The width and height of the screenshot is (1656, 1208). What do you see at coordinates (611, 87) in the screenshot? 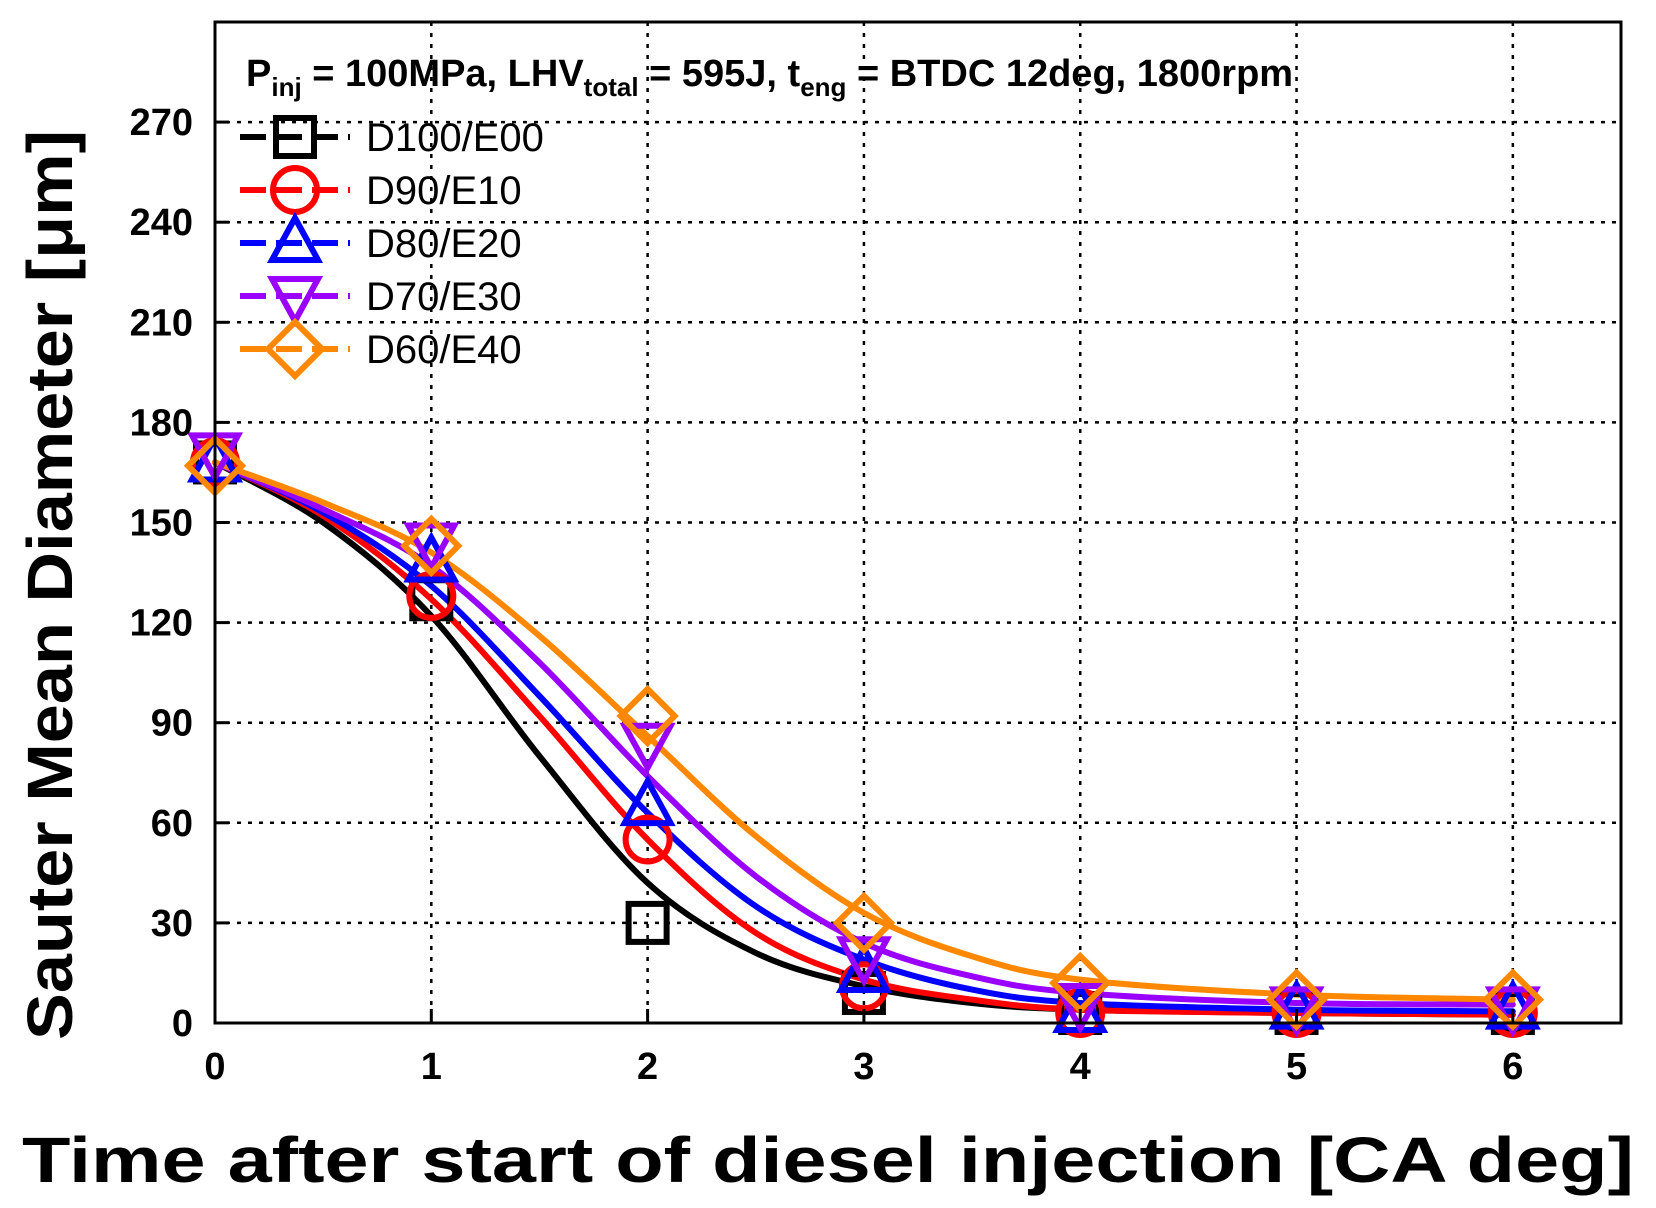
I see `annot-lhv-sub: total` at bounding box center [611, 87].